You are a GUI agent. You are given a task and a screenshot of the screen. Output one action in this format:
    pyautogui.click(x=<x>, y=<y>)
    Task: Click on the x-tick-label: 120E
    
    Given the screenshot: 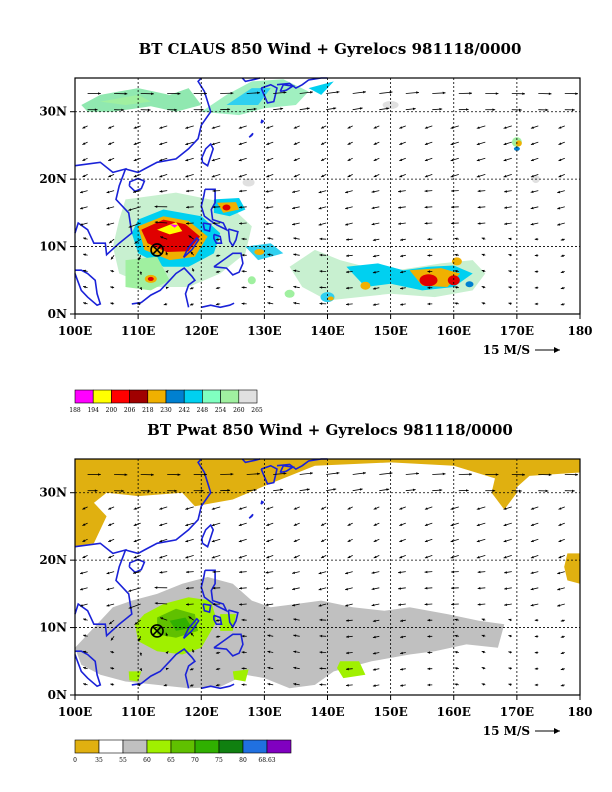 What is the action you would take?
    pyautogui.click(x=201, y=712)
    